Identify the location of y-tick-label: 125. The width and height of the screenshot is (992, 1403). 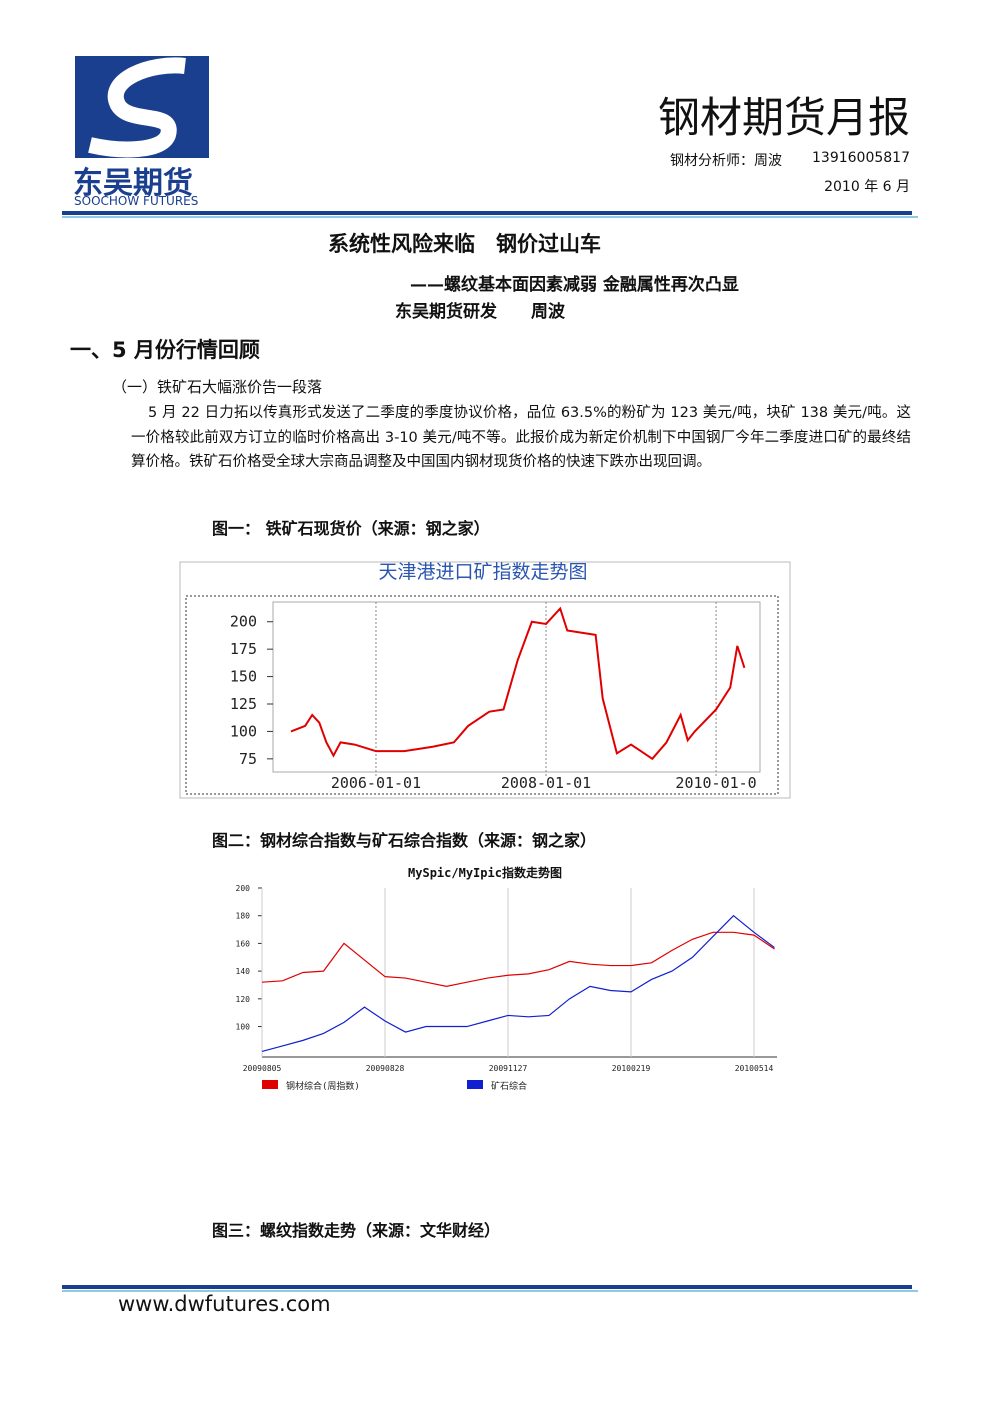
(243, 704).